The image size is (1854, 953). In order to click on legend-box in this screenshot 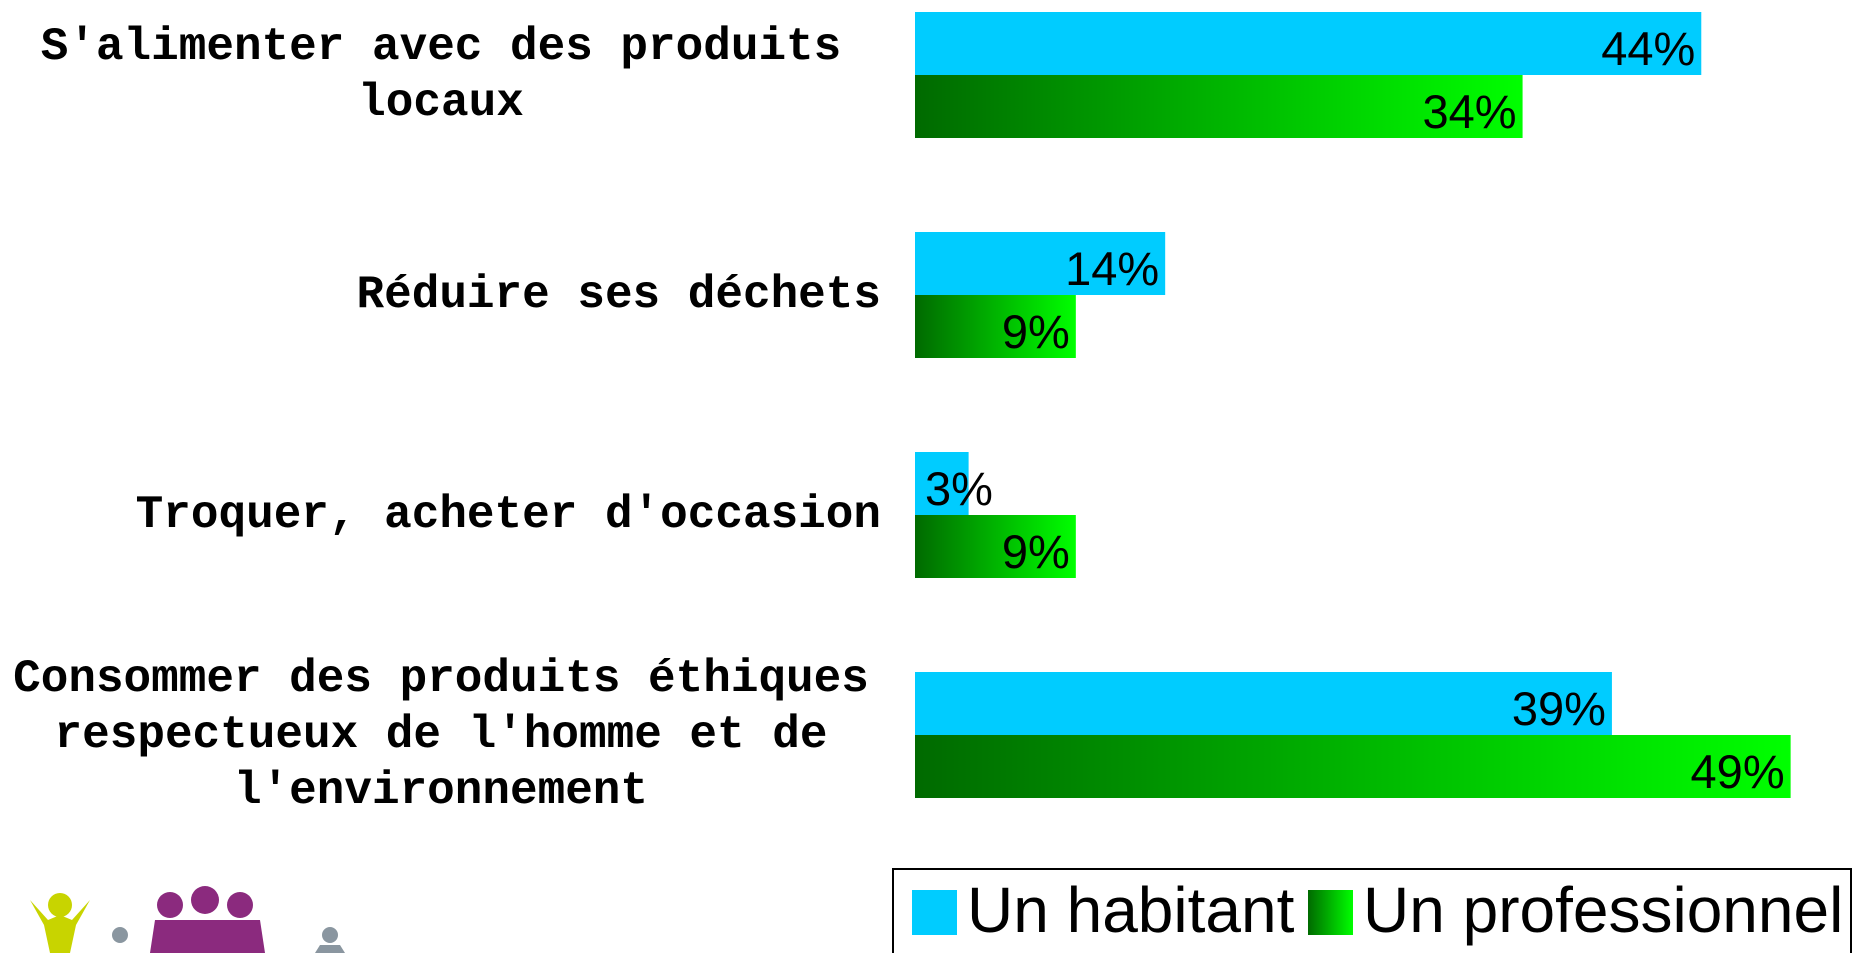, I will do `click(1372, 910)`.